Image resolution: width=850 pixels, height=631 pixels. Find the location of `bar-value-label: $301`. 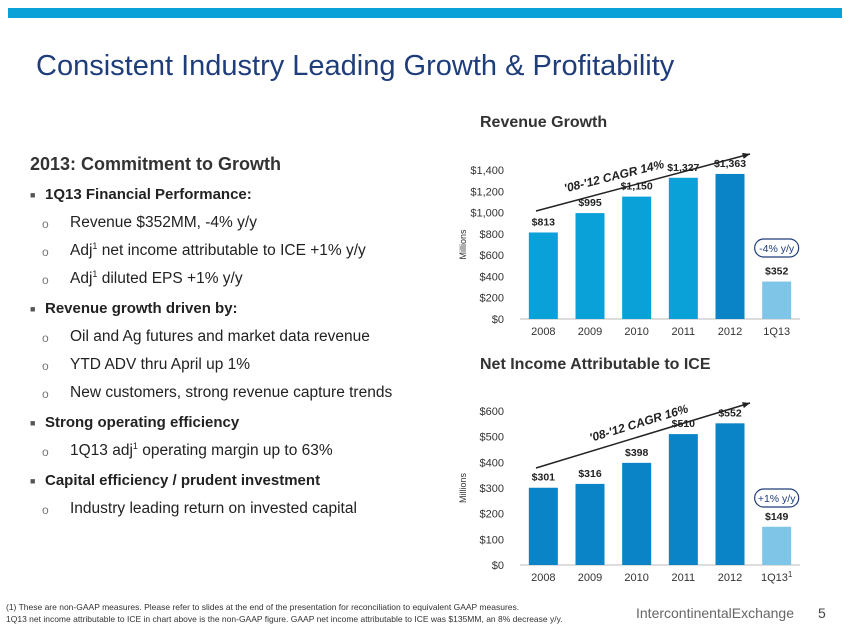

bar-value-label: $301 is located at coordinates (544, 478).